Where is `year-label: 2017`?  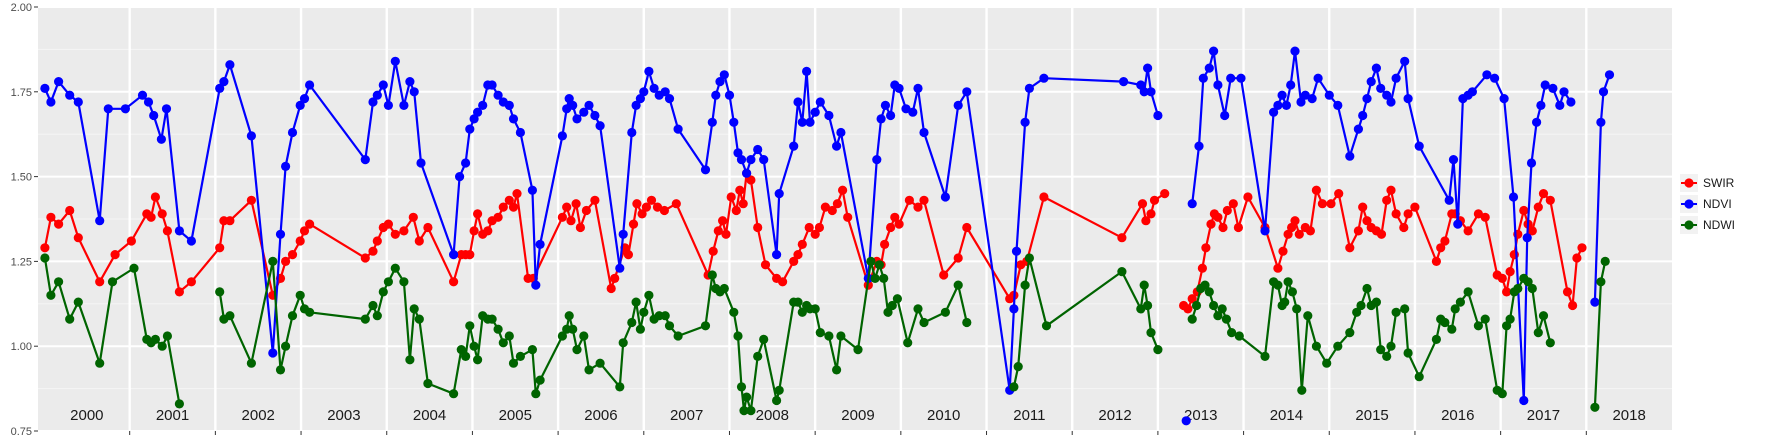
year-label: 2017 is located at coordinates (1543, 415).